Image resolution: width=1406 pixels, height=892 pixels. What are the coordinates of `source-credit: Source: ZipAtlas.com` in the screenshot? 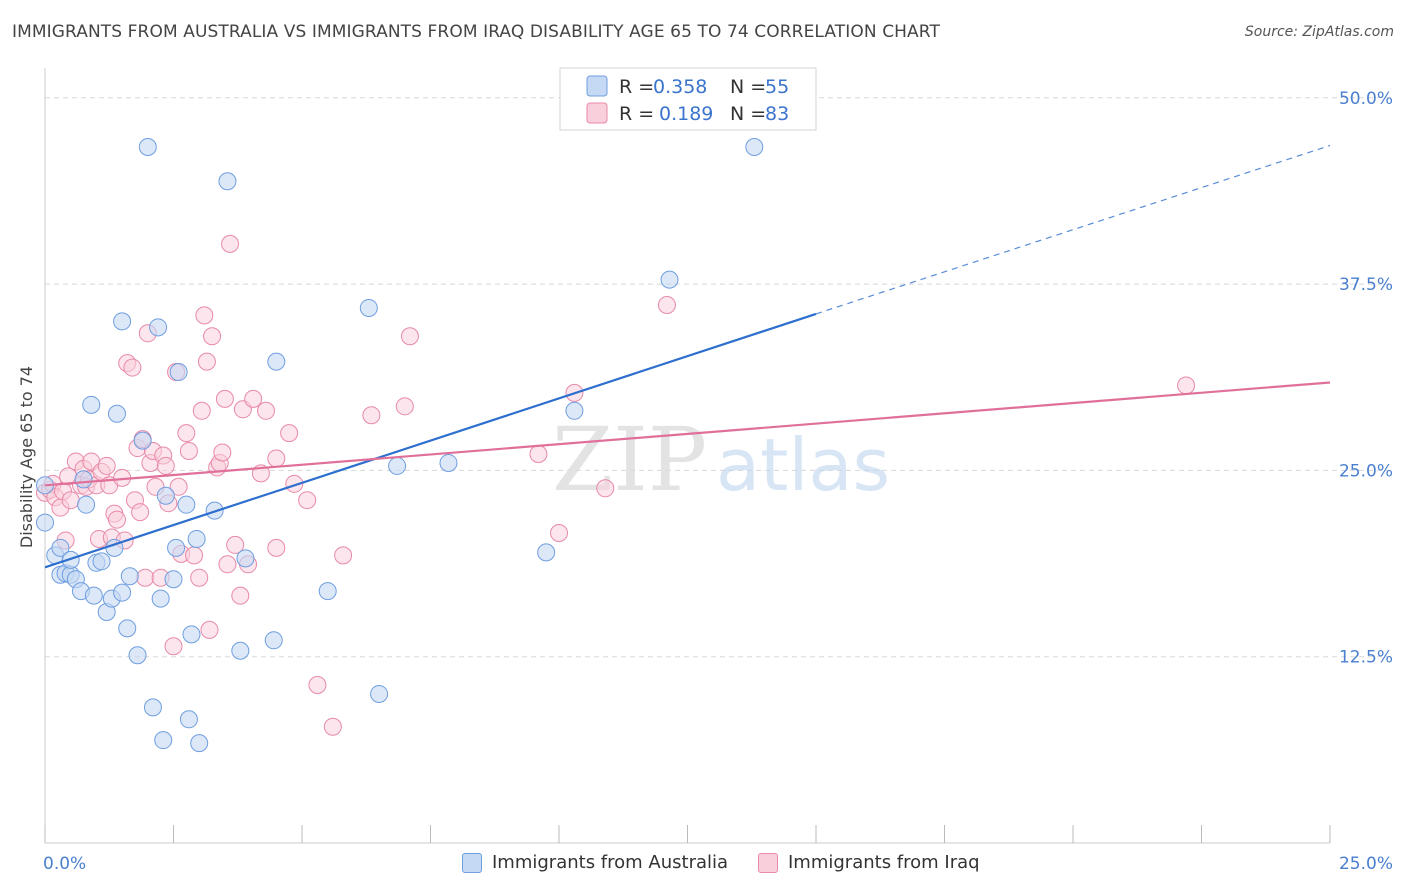 It's located at (1319, 32).